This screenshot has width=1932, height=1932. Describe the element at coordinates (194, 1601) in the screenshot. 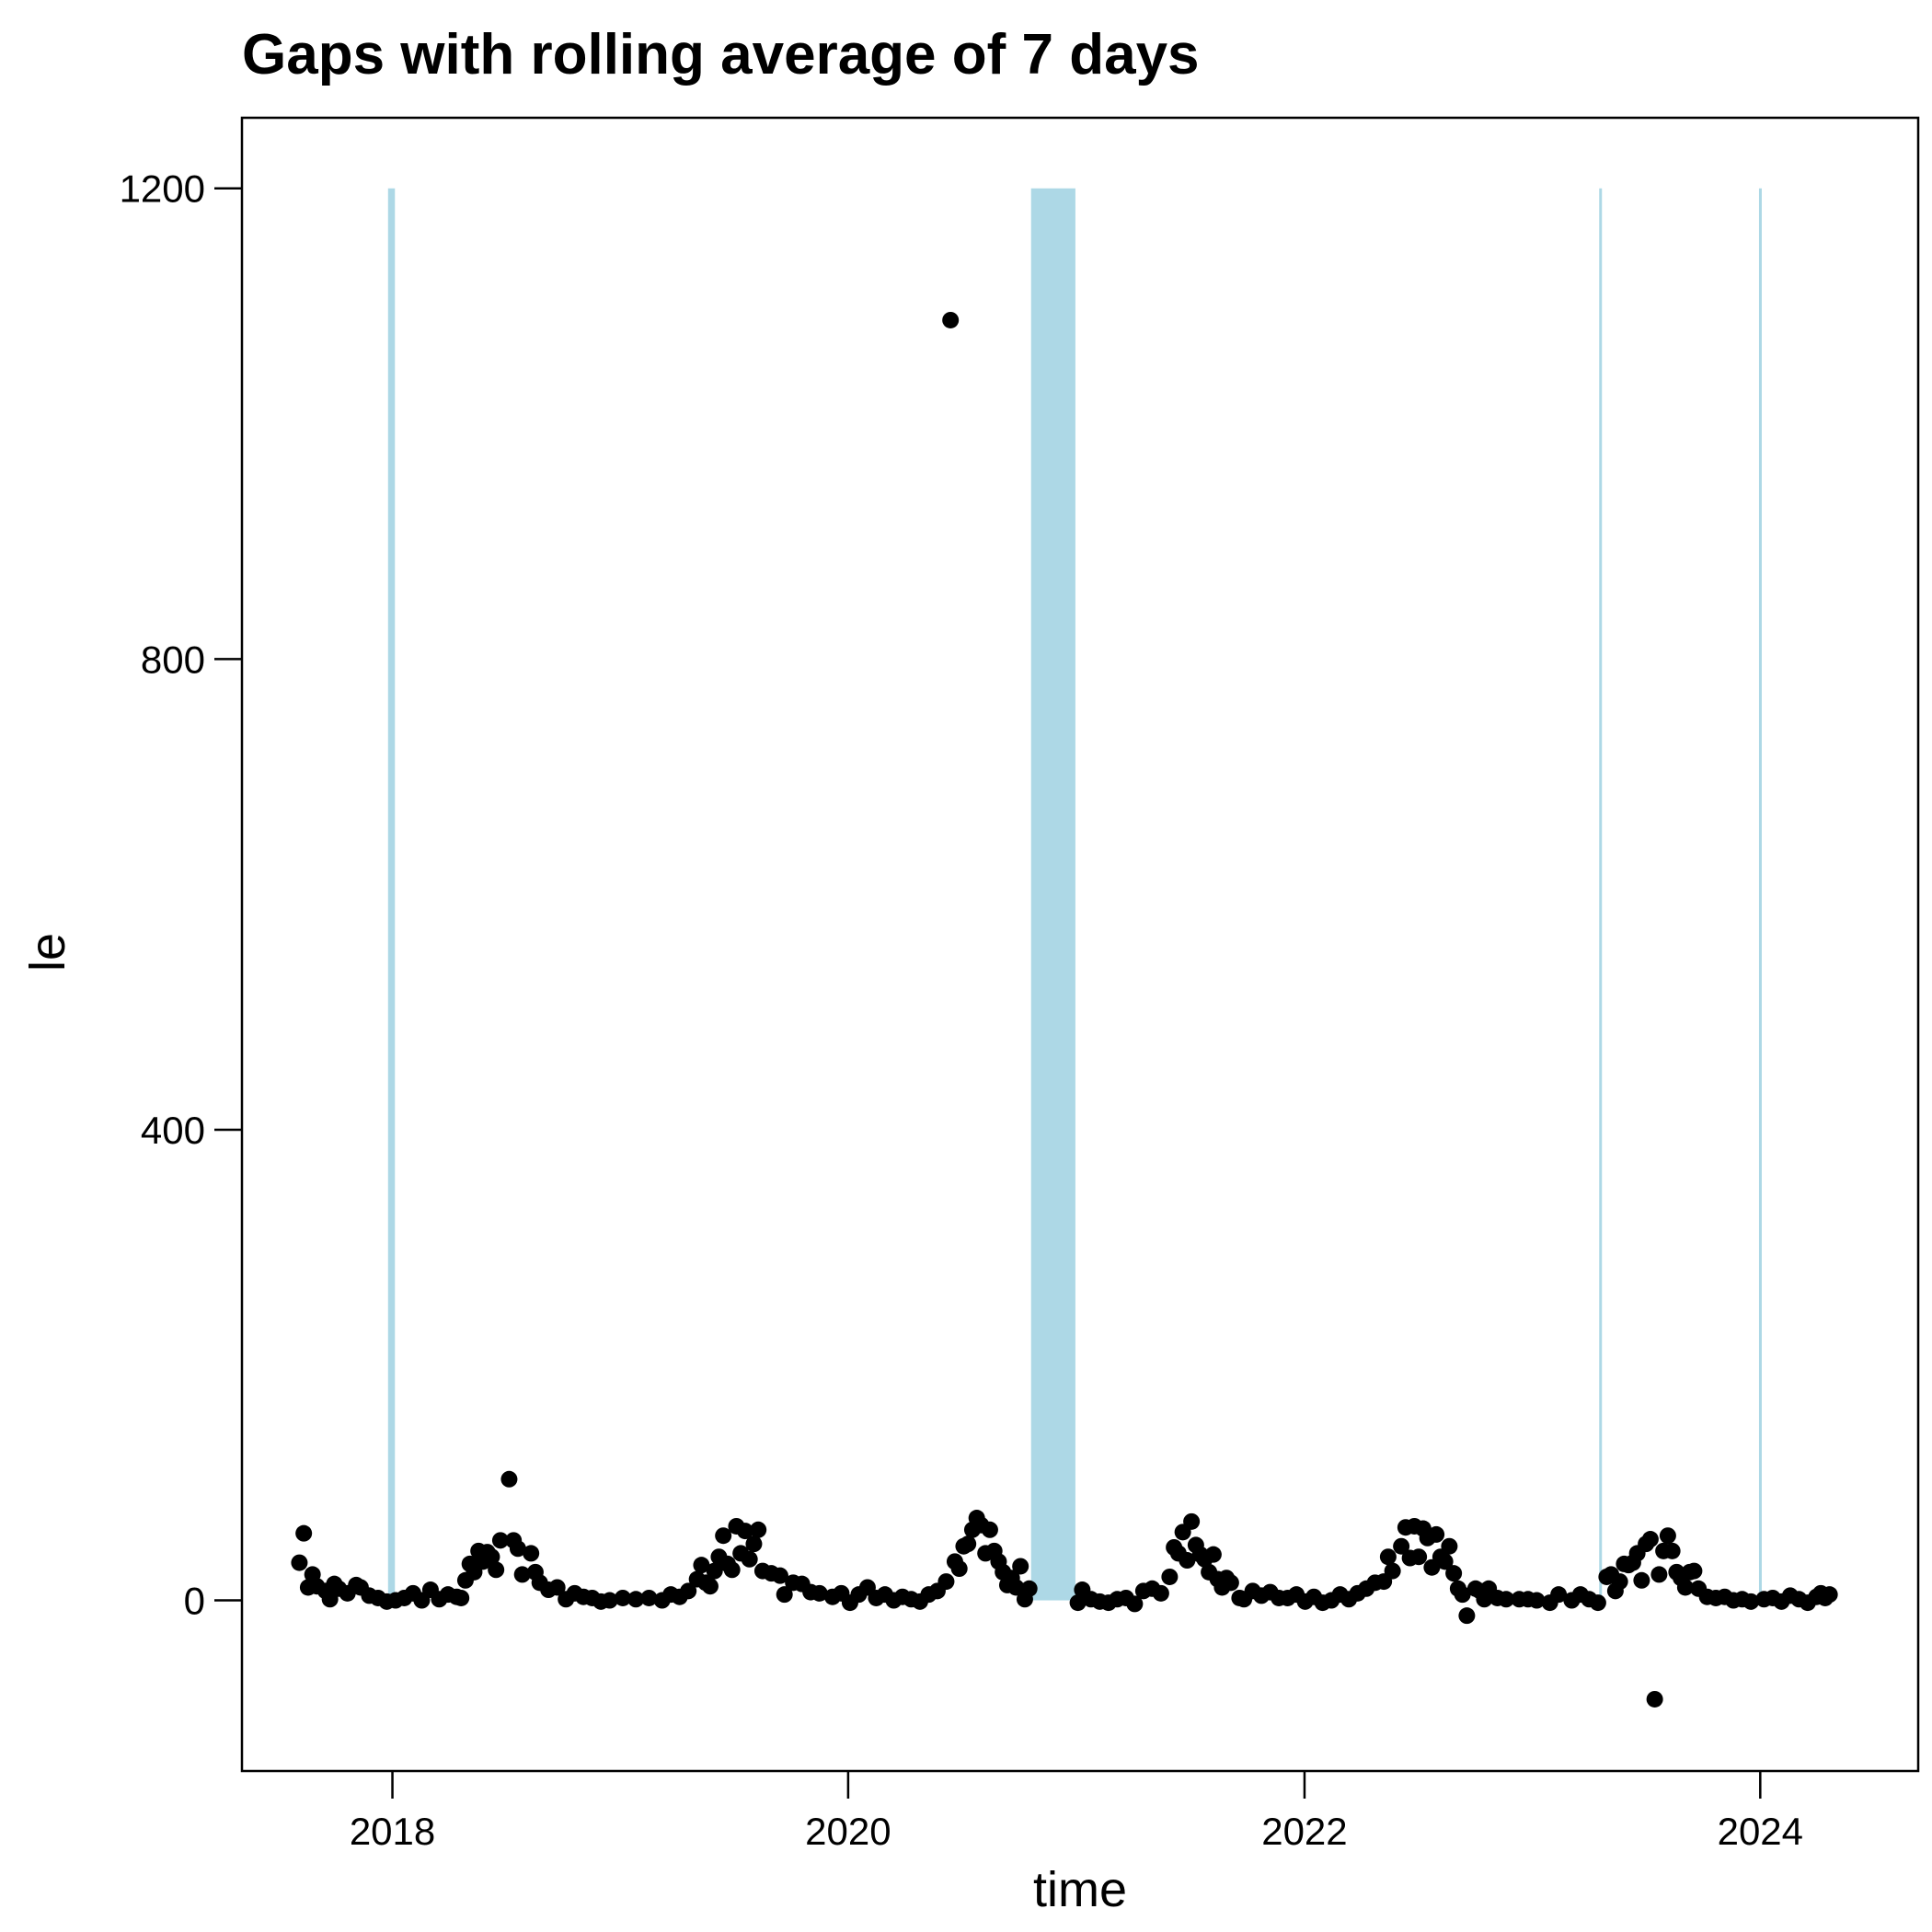

I see `y-tick-label: 0` at that location.